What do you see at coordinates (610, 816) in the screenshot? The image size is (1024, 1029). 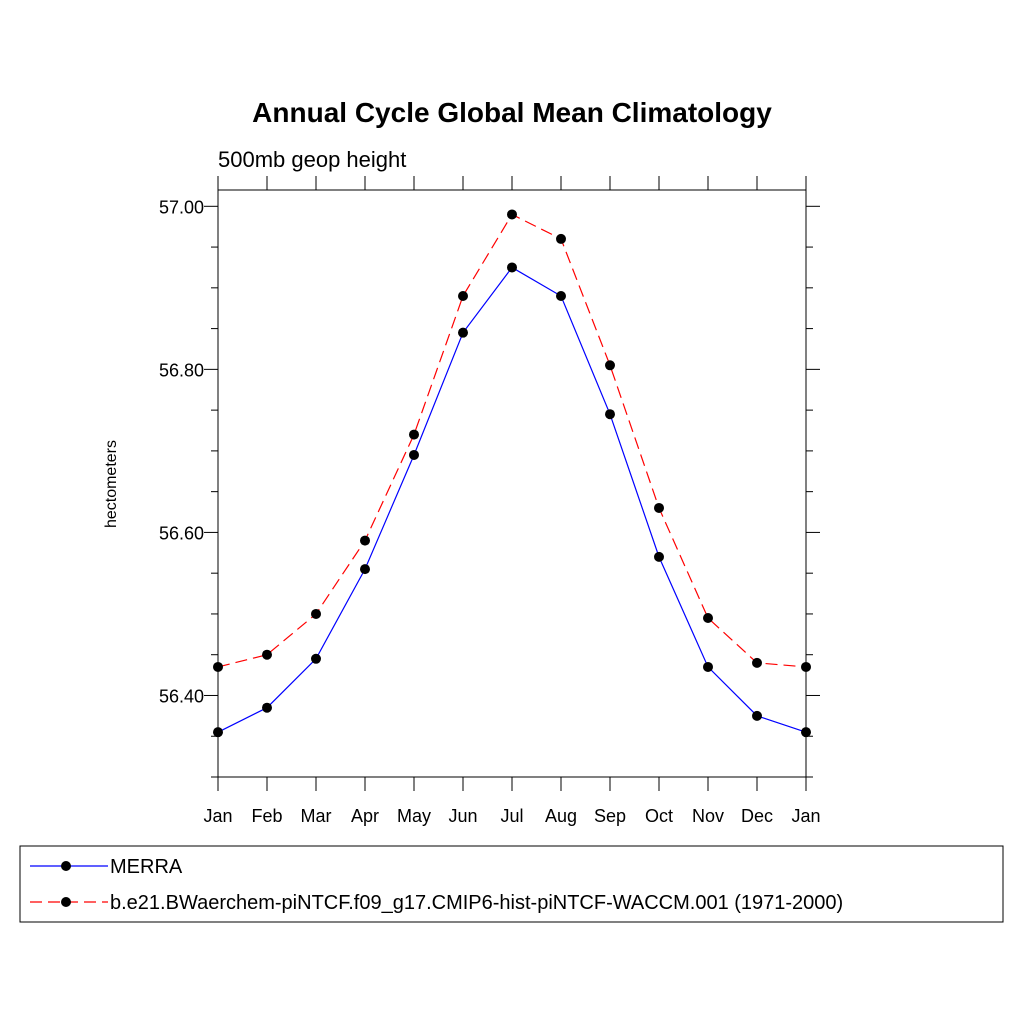 I see `x-tick-label: Sep` at bounding box center [610, 816].